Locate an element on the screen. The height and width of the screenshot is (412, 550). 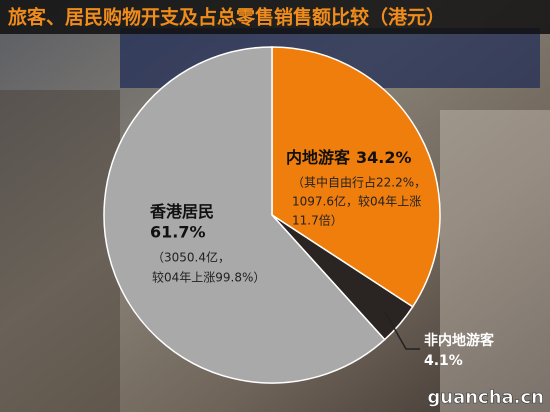
annotation: 11.7倍） is located at coordinates (317, 220).